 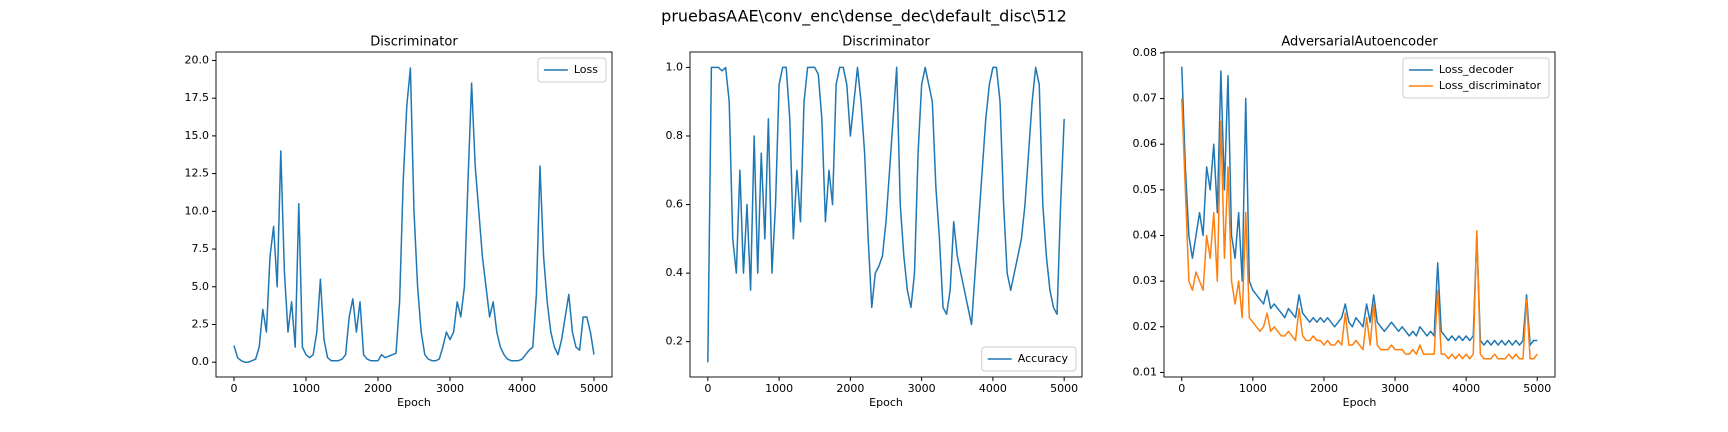 I want to click on y-tick-label: 17.5, so click(x=197, y=97).